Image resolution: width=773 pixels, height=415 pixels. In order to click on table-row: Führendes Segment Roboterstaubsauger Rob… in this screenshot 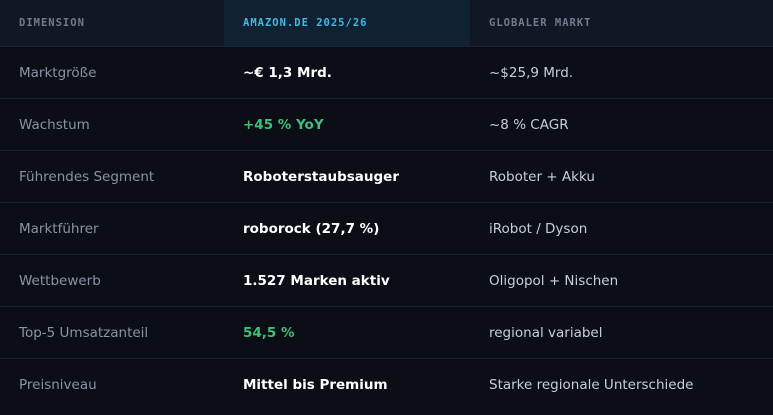, I will do `click(386, 177)`.